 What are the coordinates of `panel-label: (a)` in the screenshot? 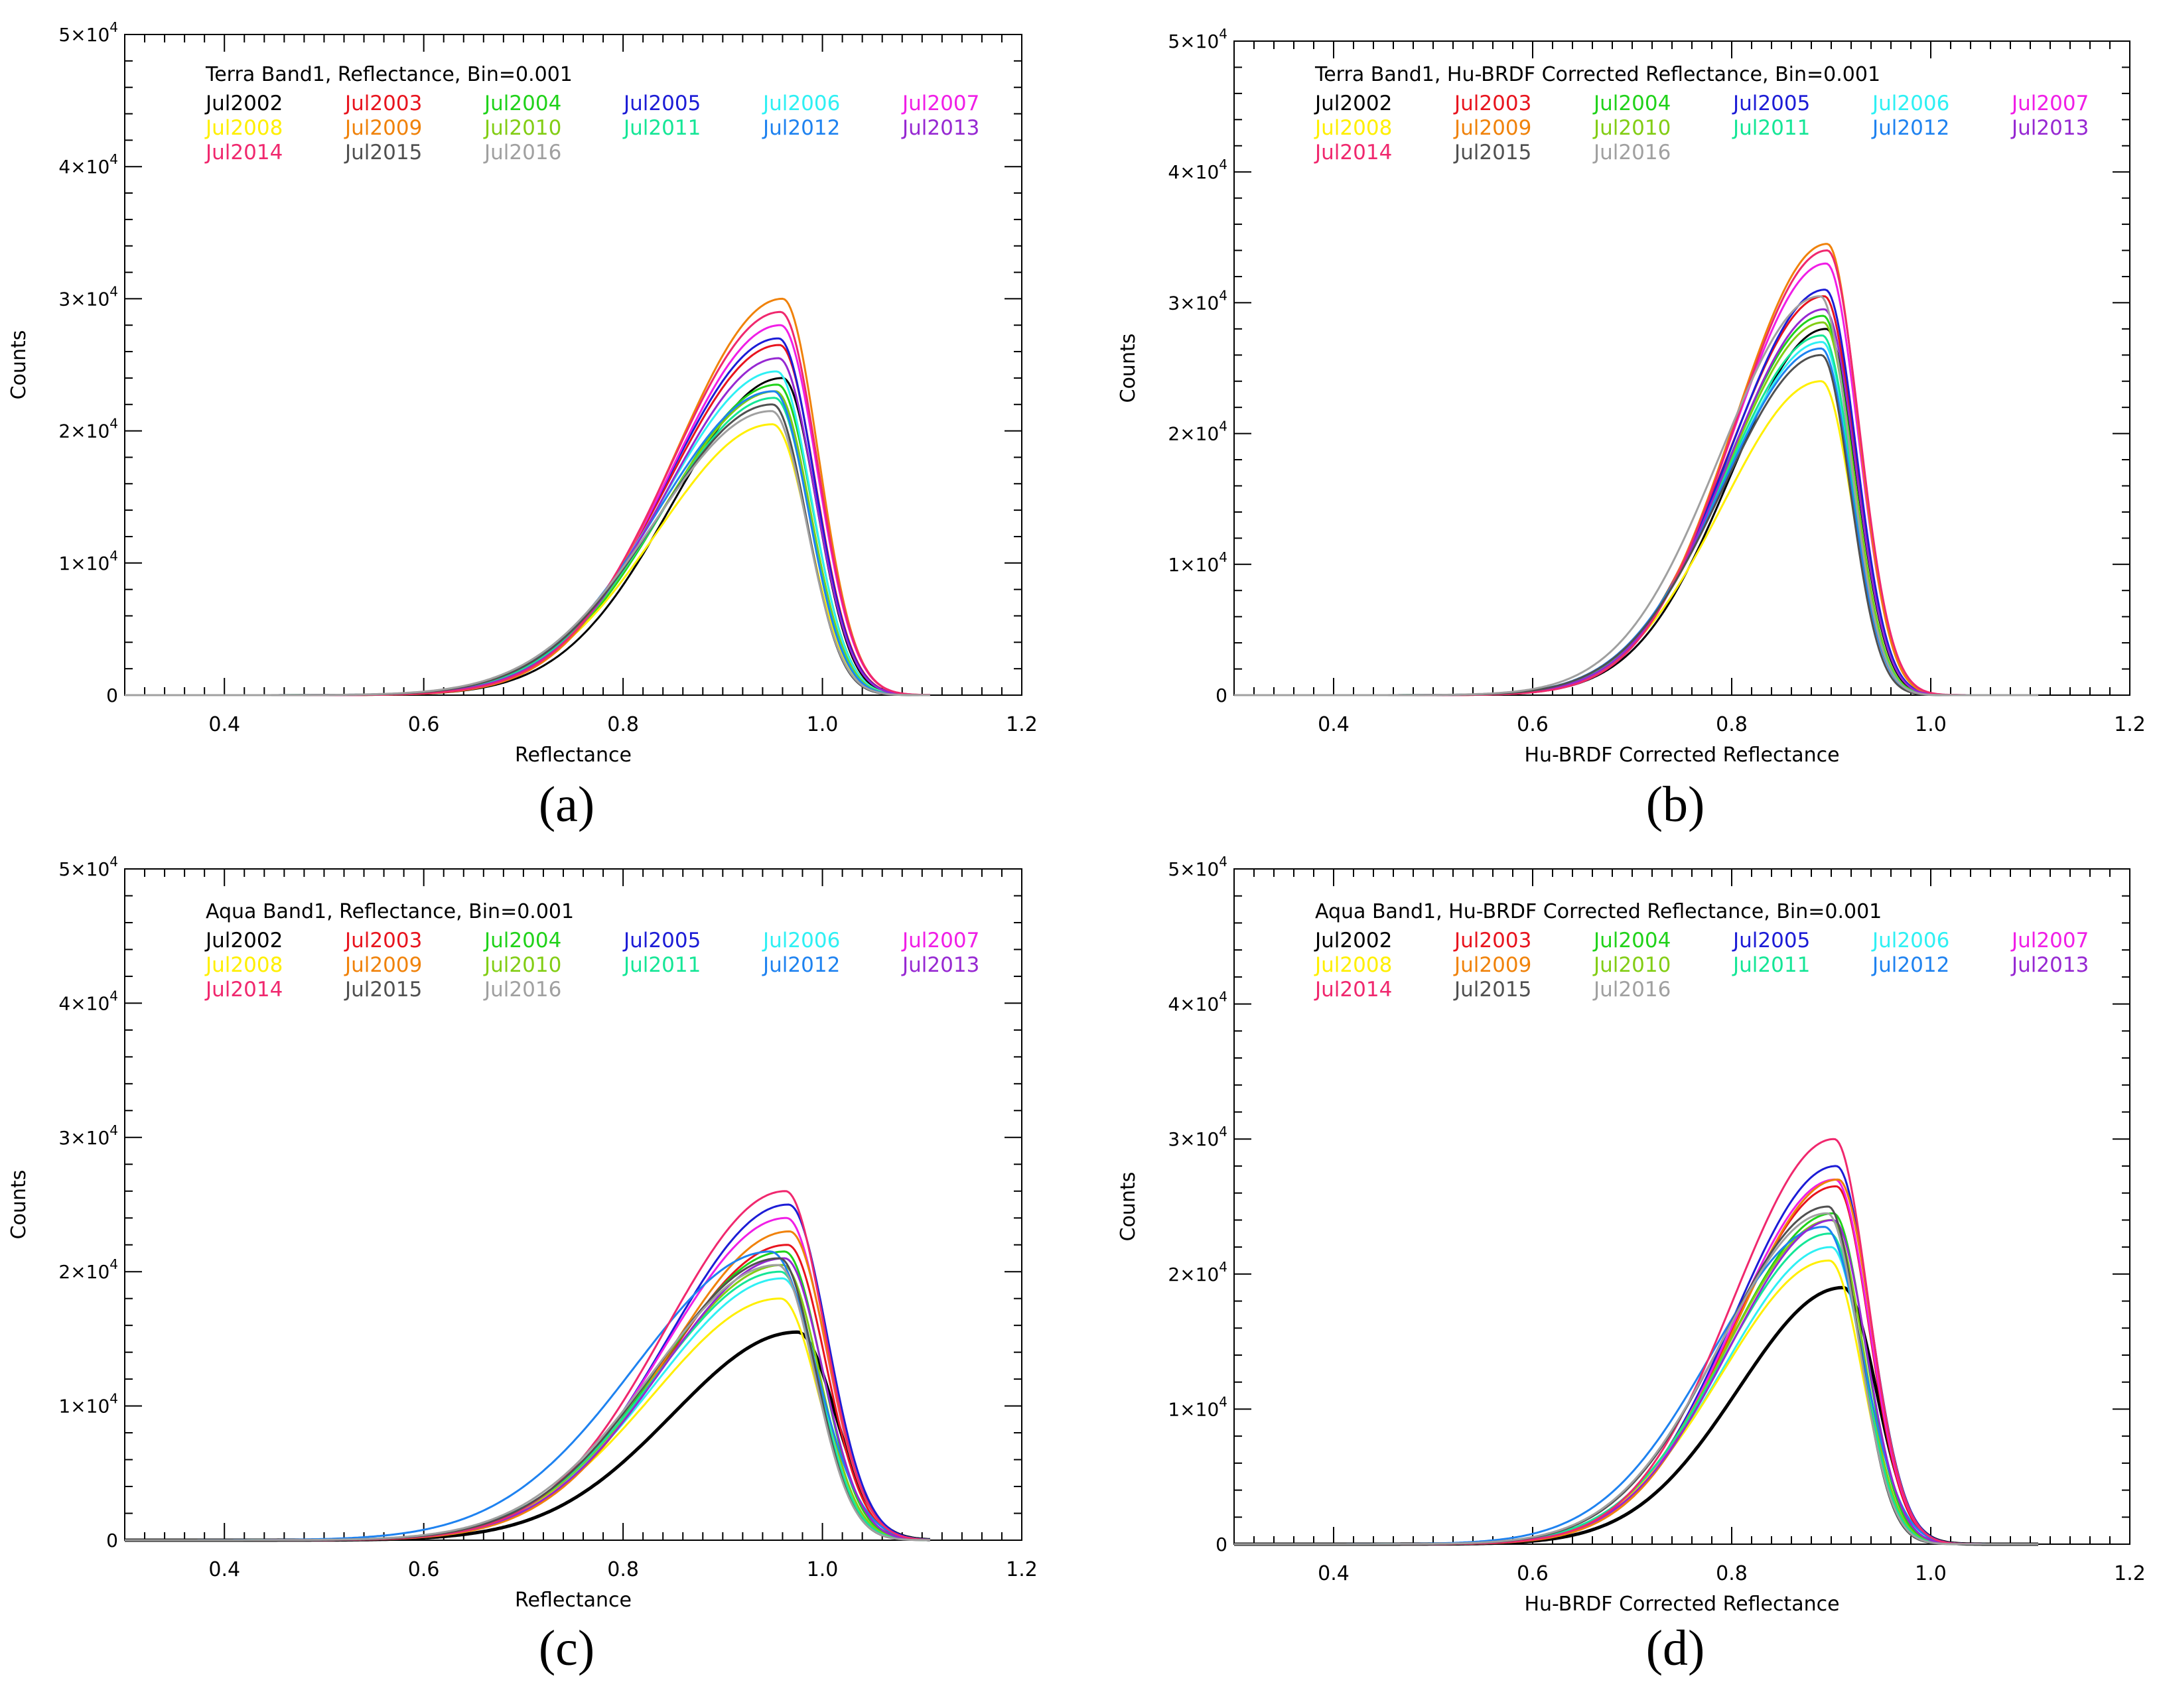 It's located at (566, 804).